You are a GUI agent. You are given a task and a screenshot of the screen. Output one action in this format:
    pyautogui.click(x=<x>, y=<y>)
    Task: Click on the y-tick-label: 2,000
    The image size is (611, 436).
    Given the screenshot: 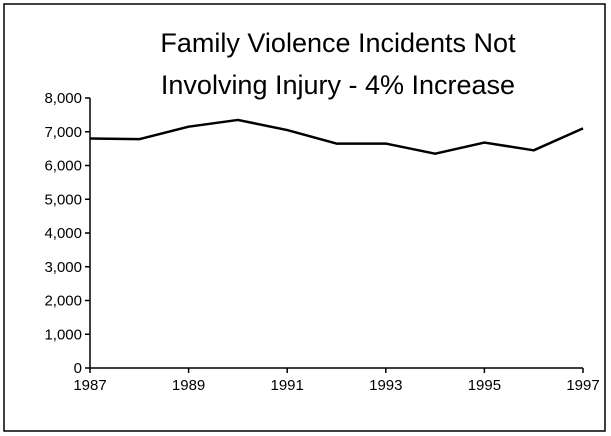 What is the action you would take?
    pyautogui.click(x=63, y=301)
    